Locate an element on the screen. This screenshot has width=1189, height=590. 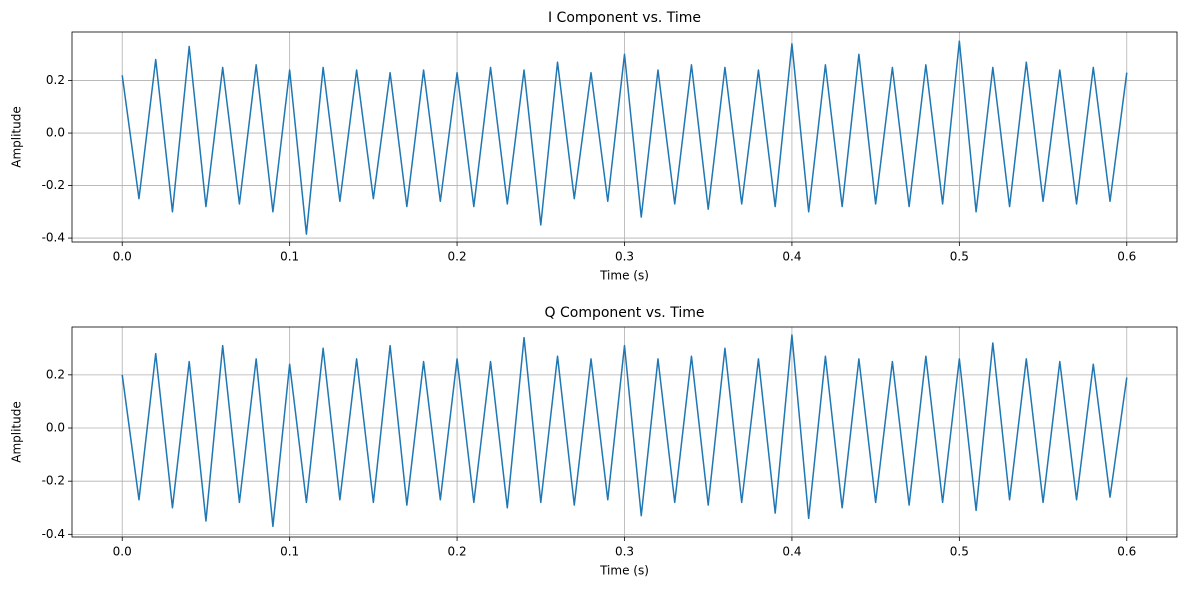
chart-title: Q Component vs. Time is located at coordinates (625, 313).